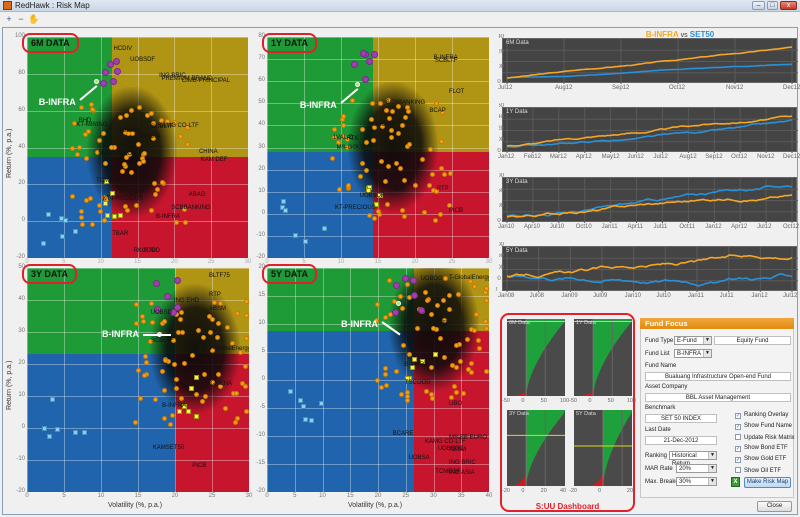 Image resolution: width=800 pixels, height=517 pixels. Describe the element at coordinates (767, 482) in the screenshot. I see `make-risk-map-button: Make Risk Map` at that location.